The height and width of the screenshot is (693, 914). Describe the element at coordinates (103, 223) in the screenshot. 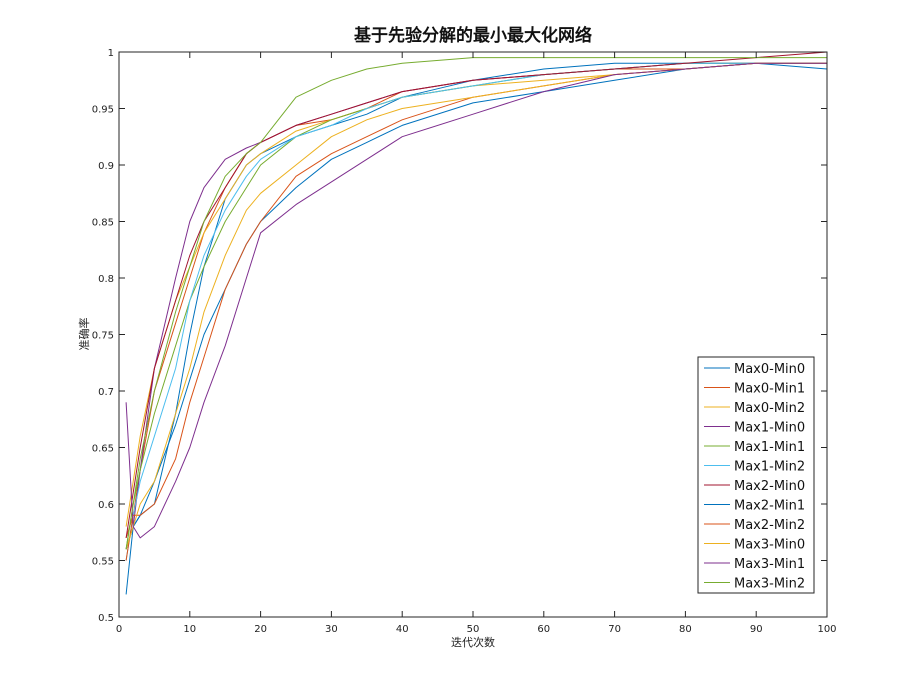

I see `y-tick-label: 0.85` at that location.